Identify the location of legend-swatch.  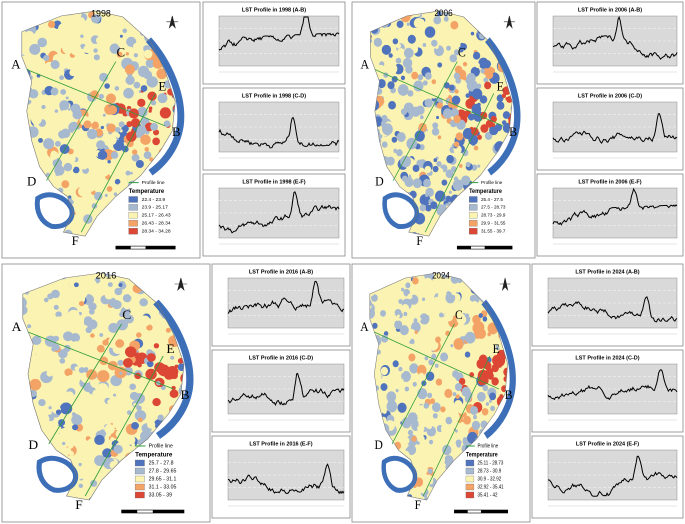
(133, 215).